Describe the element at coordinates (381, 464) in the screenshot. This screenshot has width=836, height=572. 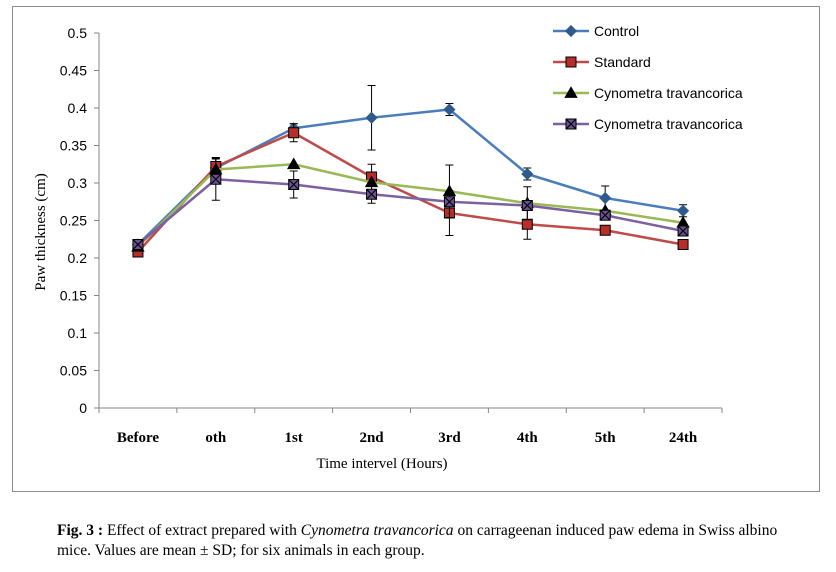
I see `x-axis-title: Time intervel (Hours)` at that location.